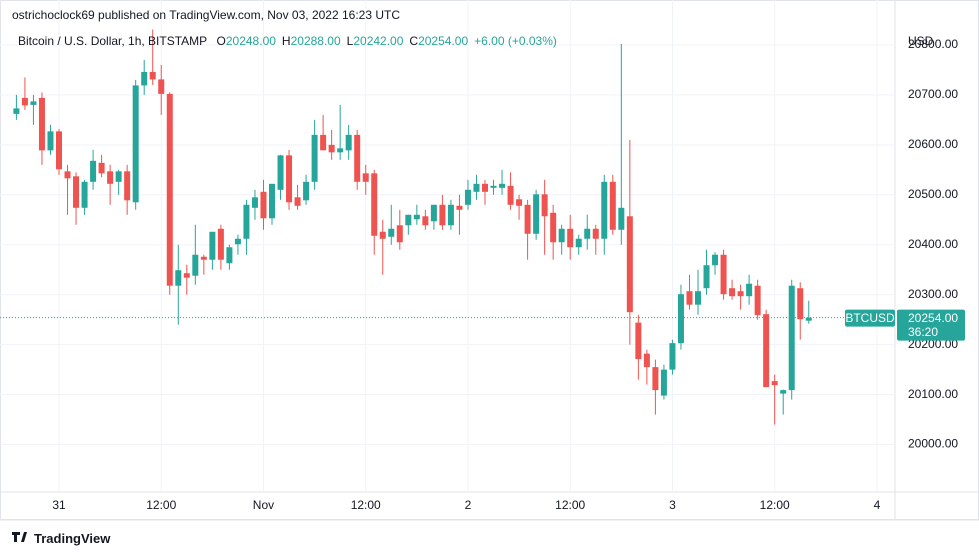 The image size is (979, 555). What do you see at coordinates (315, 41) in the screenshot?
I see `legend-value: 20288.00` at bounding box center [315, 41].